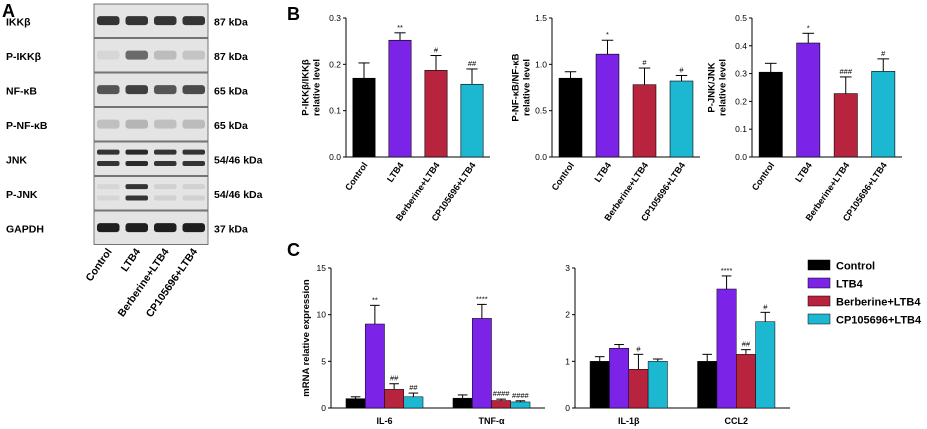 The width and height of the screenshot is (927, 429). I want to click on x-tick-label: TNF-α, so click(491, 421).